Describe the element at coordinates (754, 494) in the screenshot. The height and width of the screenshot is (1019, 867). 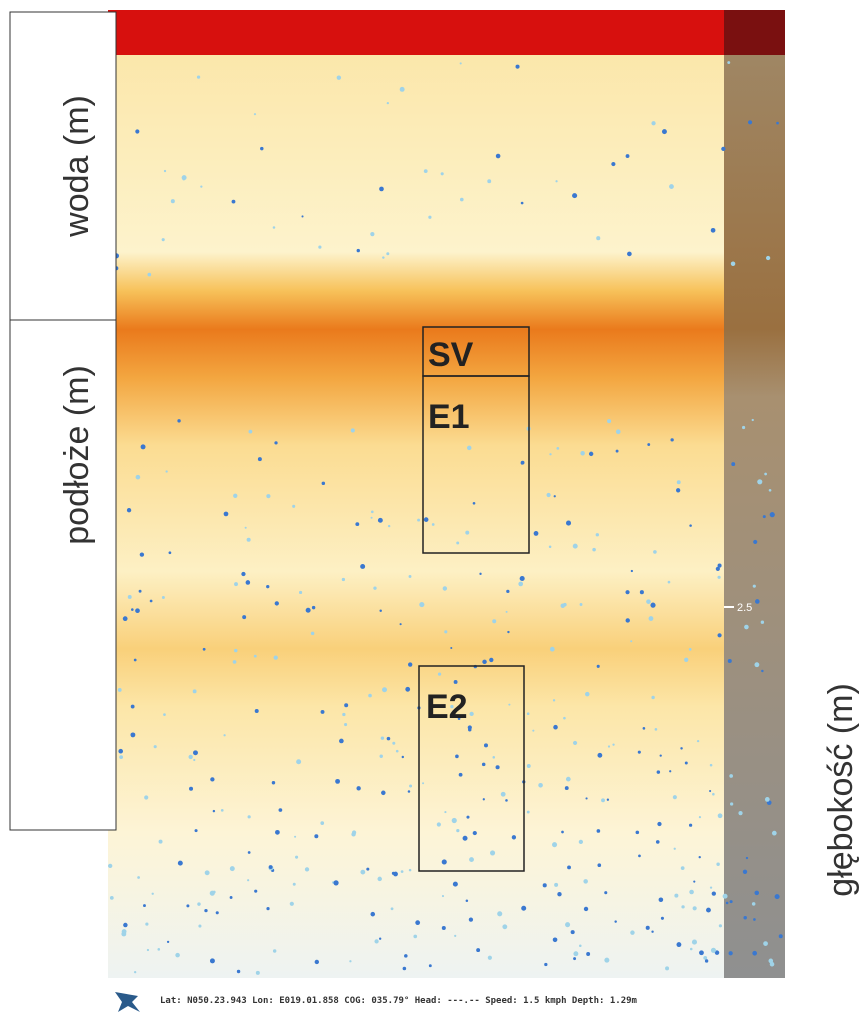
I see `depth-strip` at that location.